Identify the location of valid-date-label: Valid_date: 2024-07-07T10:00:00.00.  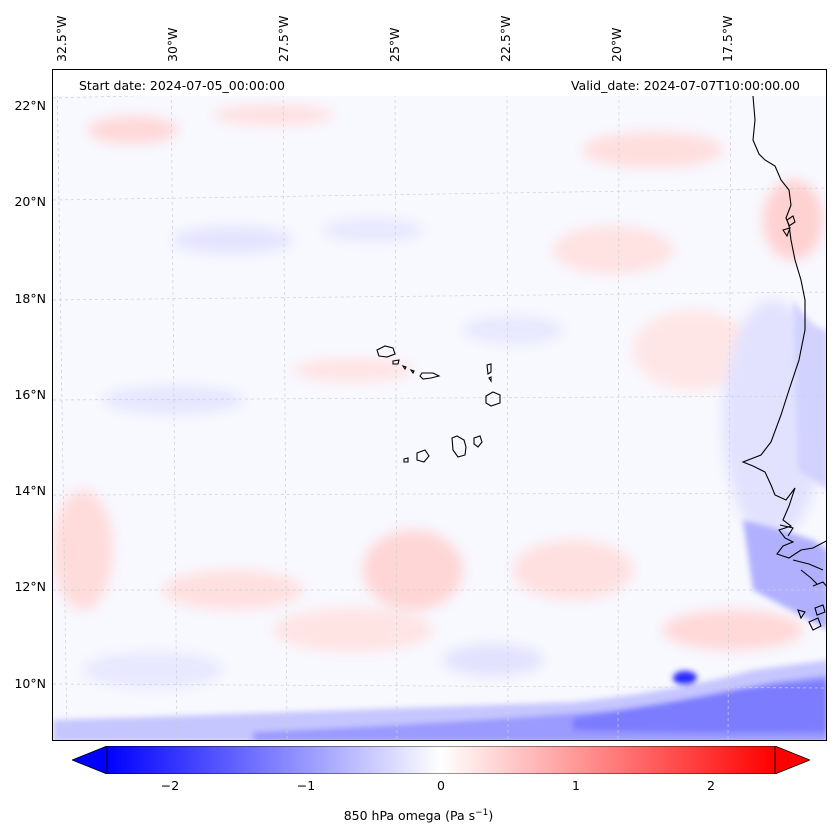
(685, 85).